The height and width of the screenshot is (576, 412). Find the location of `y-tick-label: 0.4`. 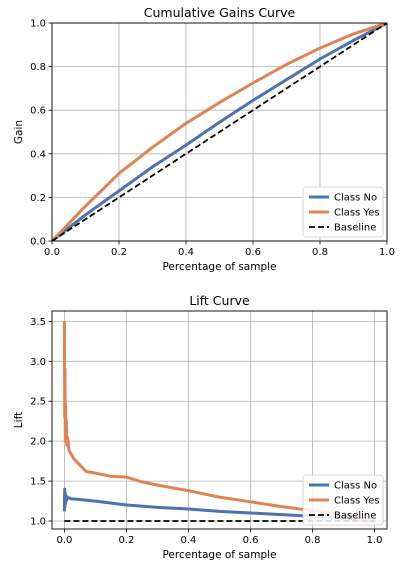

y-tick-label: 0.4 is located at coordinates (38, 154).